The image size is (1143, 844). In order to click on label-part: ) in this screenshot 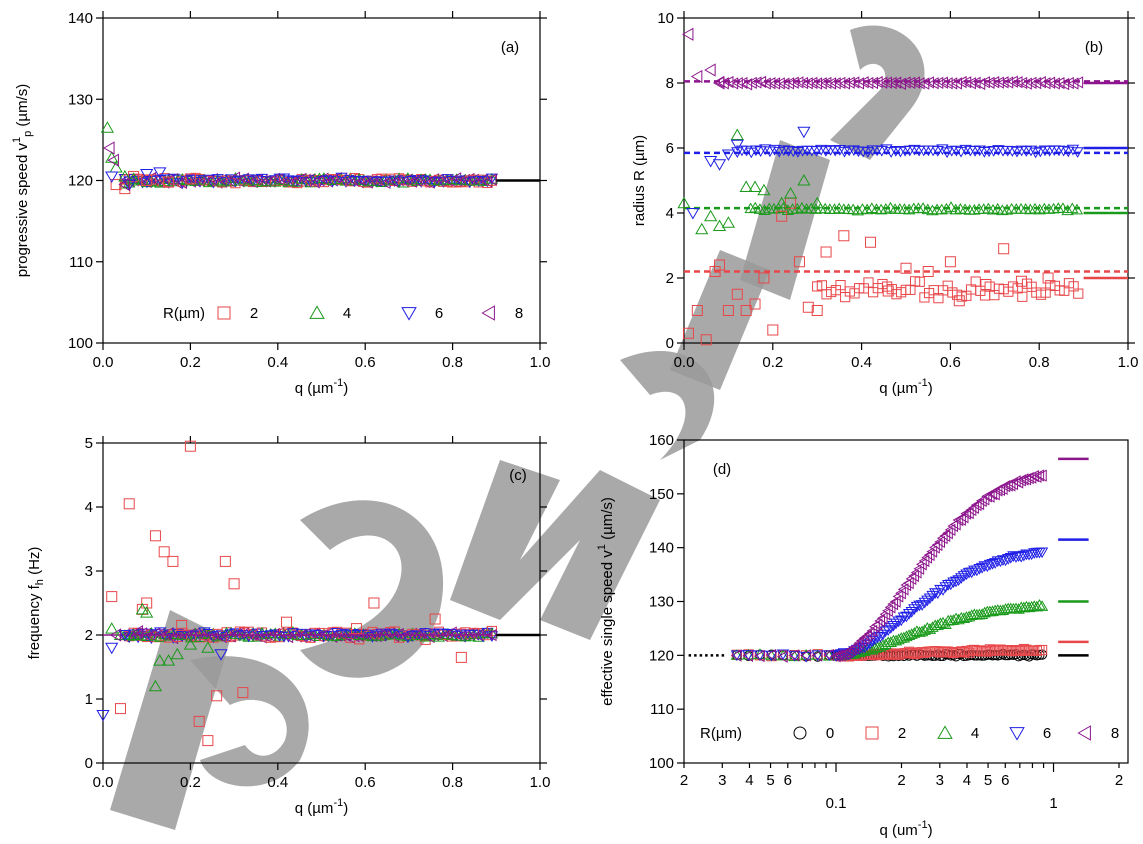, I will do `click(930, 830)`.